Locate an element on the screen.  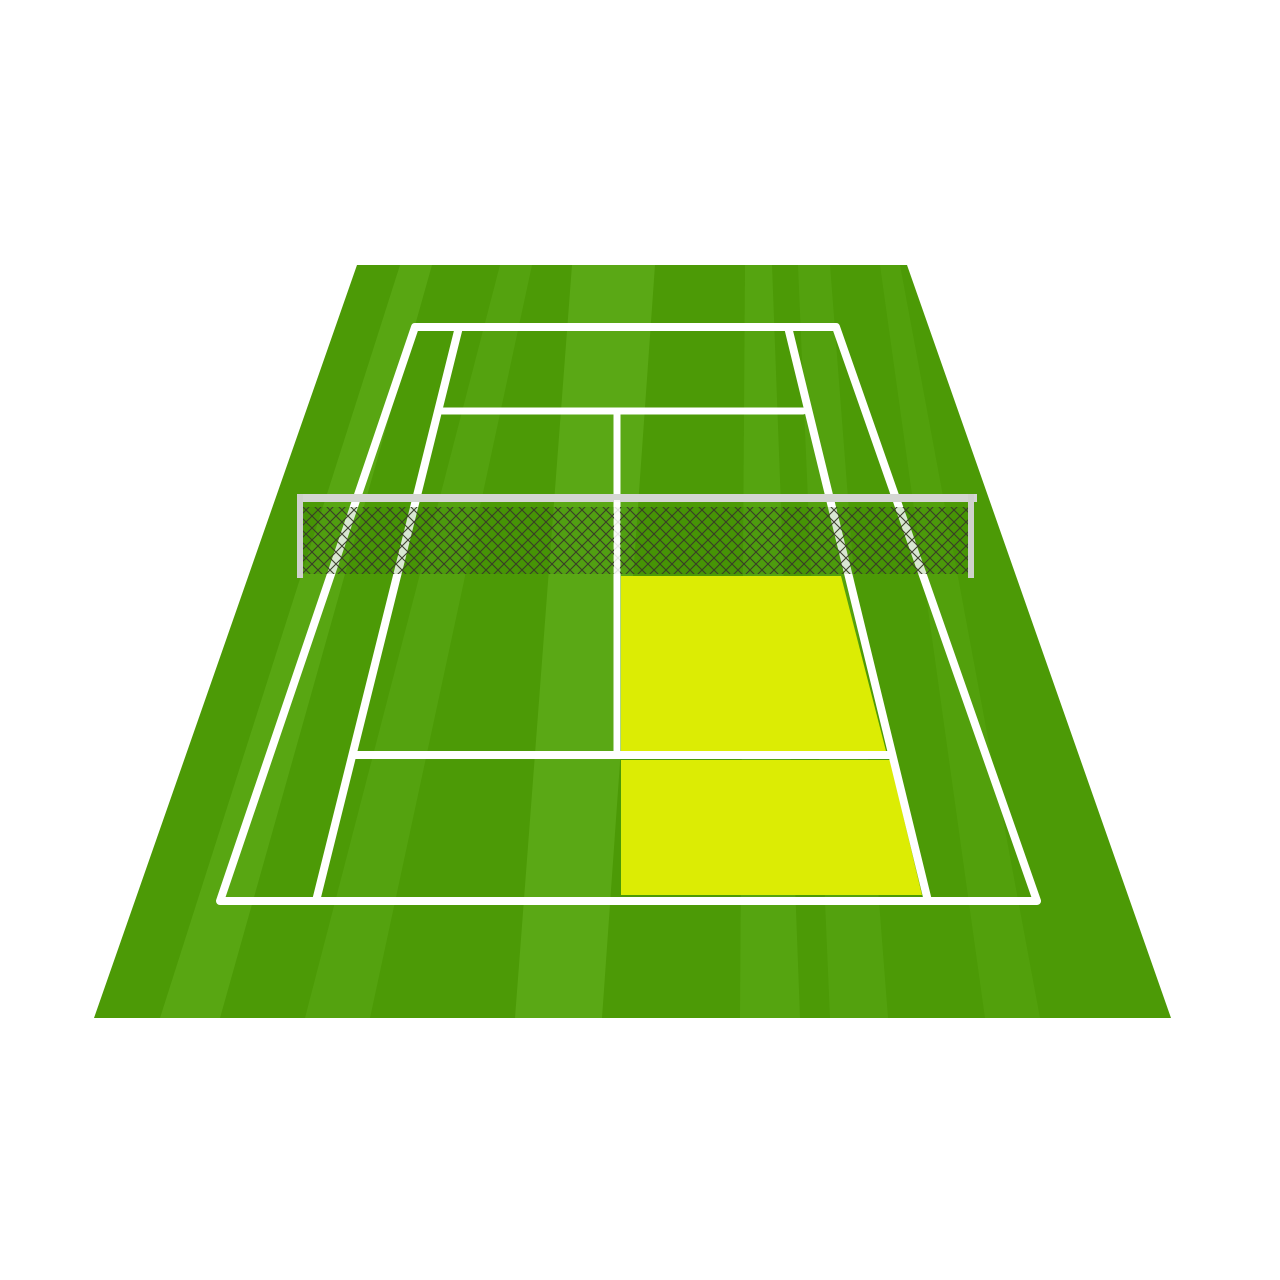
singles-sideline-right is located at coordinates (858, 614).